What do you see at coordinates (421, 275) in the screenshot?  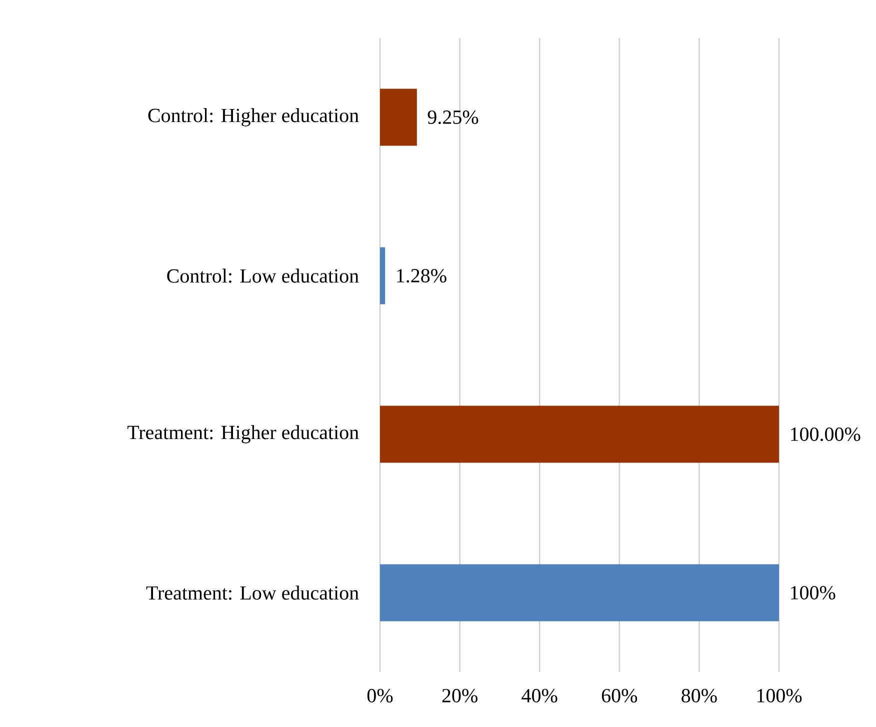 I see `data-label: 1.28%` at bounding box center [421, 275].